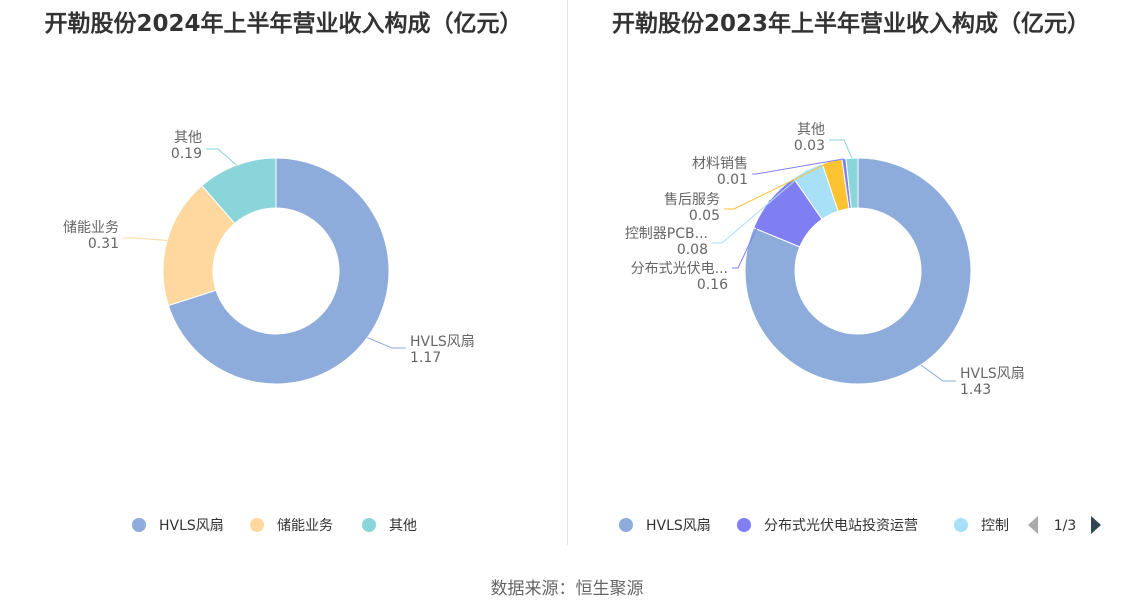 Image resolution: width=1134 pixels, height=612 pixels. What do you see at coordinates (692, 250) in the screenshot?
I see `slice-value: 0.08` at bounding box center [692, 250].